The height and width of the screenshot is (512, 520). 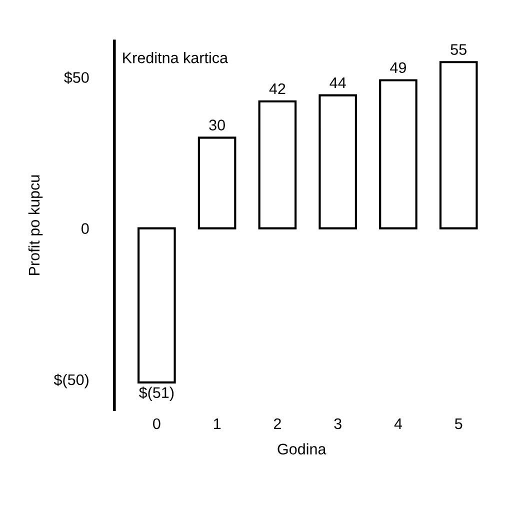 I want to click on y-tick-label: $(50), so click(x=71, y=381).